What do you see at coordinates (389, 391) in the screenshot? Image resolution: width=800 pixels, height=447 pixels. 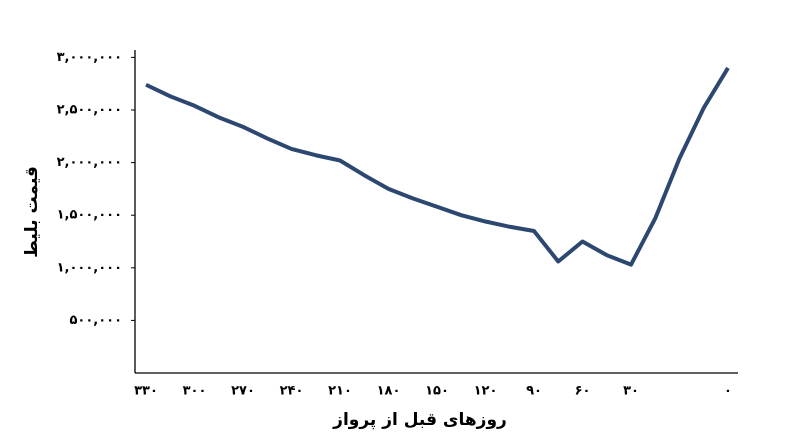 I see `x-tick-label: ۱۸۰` at bounding box center [389, 391].